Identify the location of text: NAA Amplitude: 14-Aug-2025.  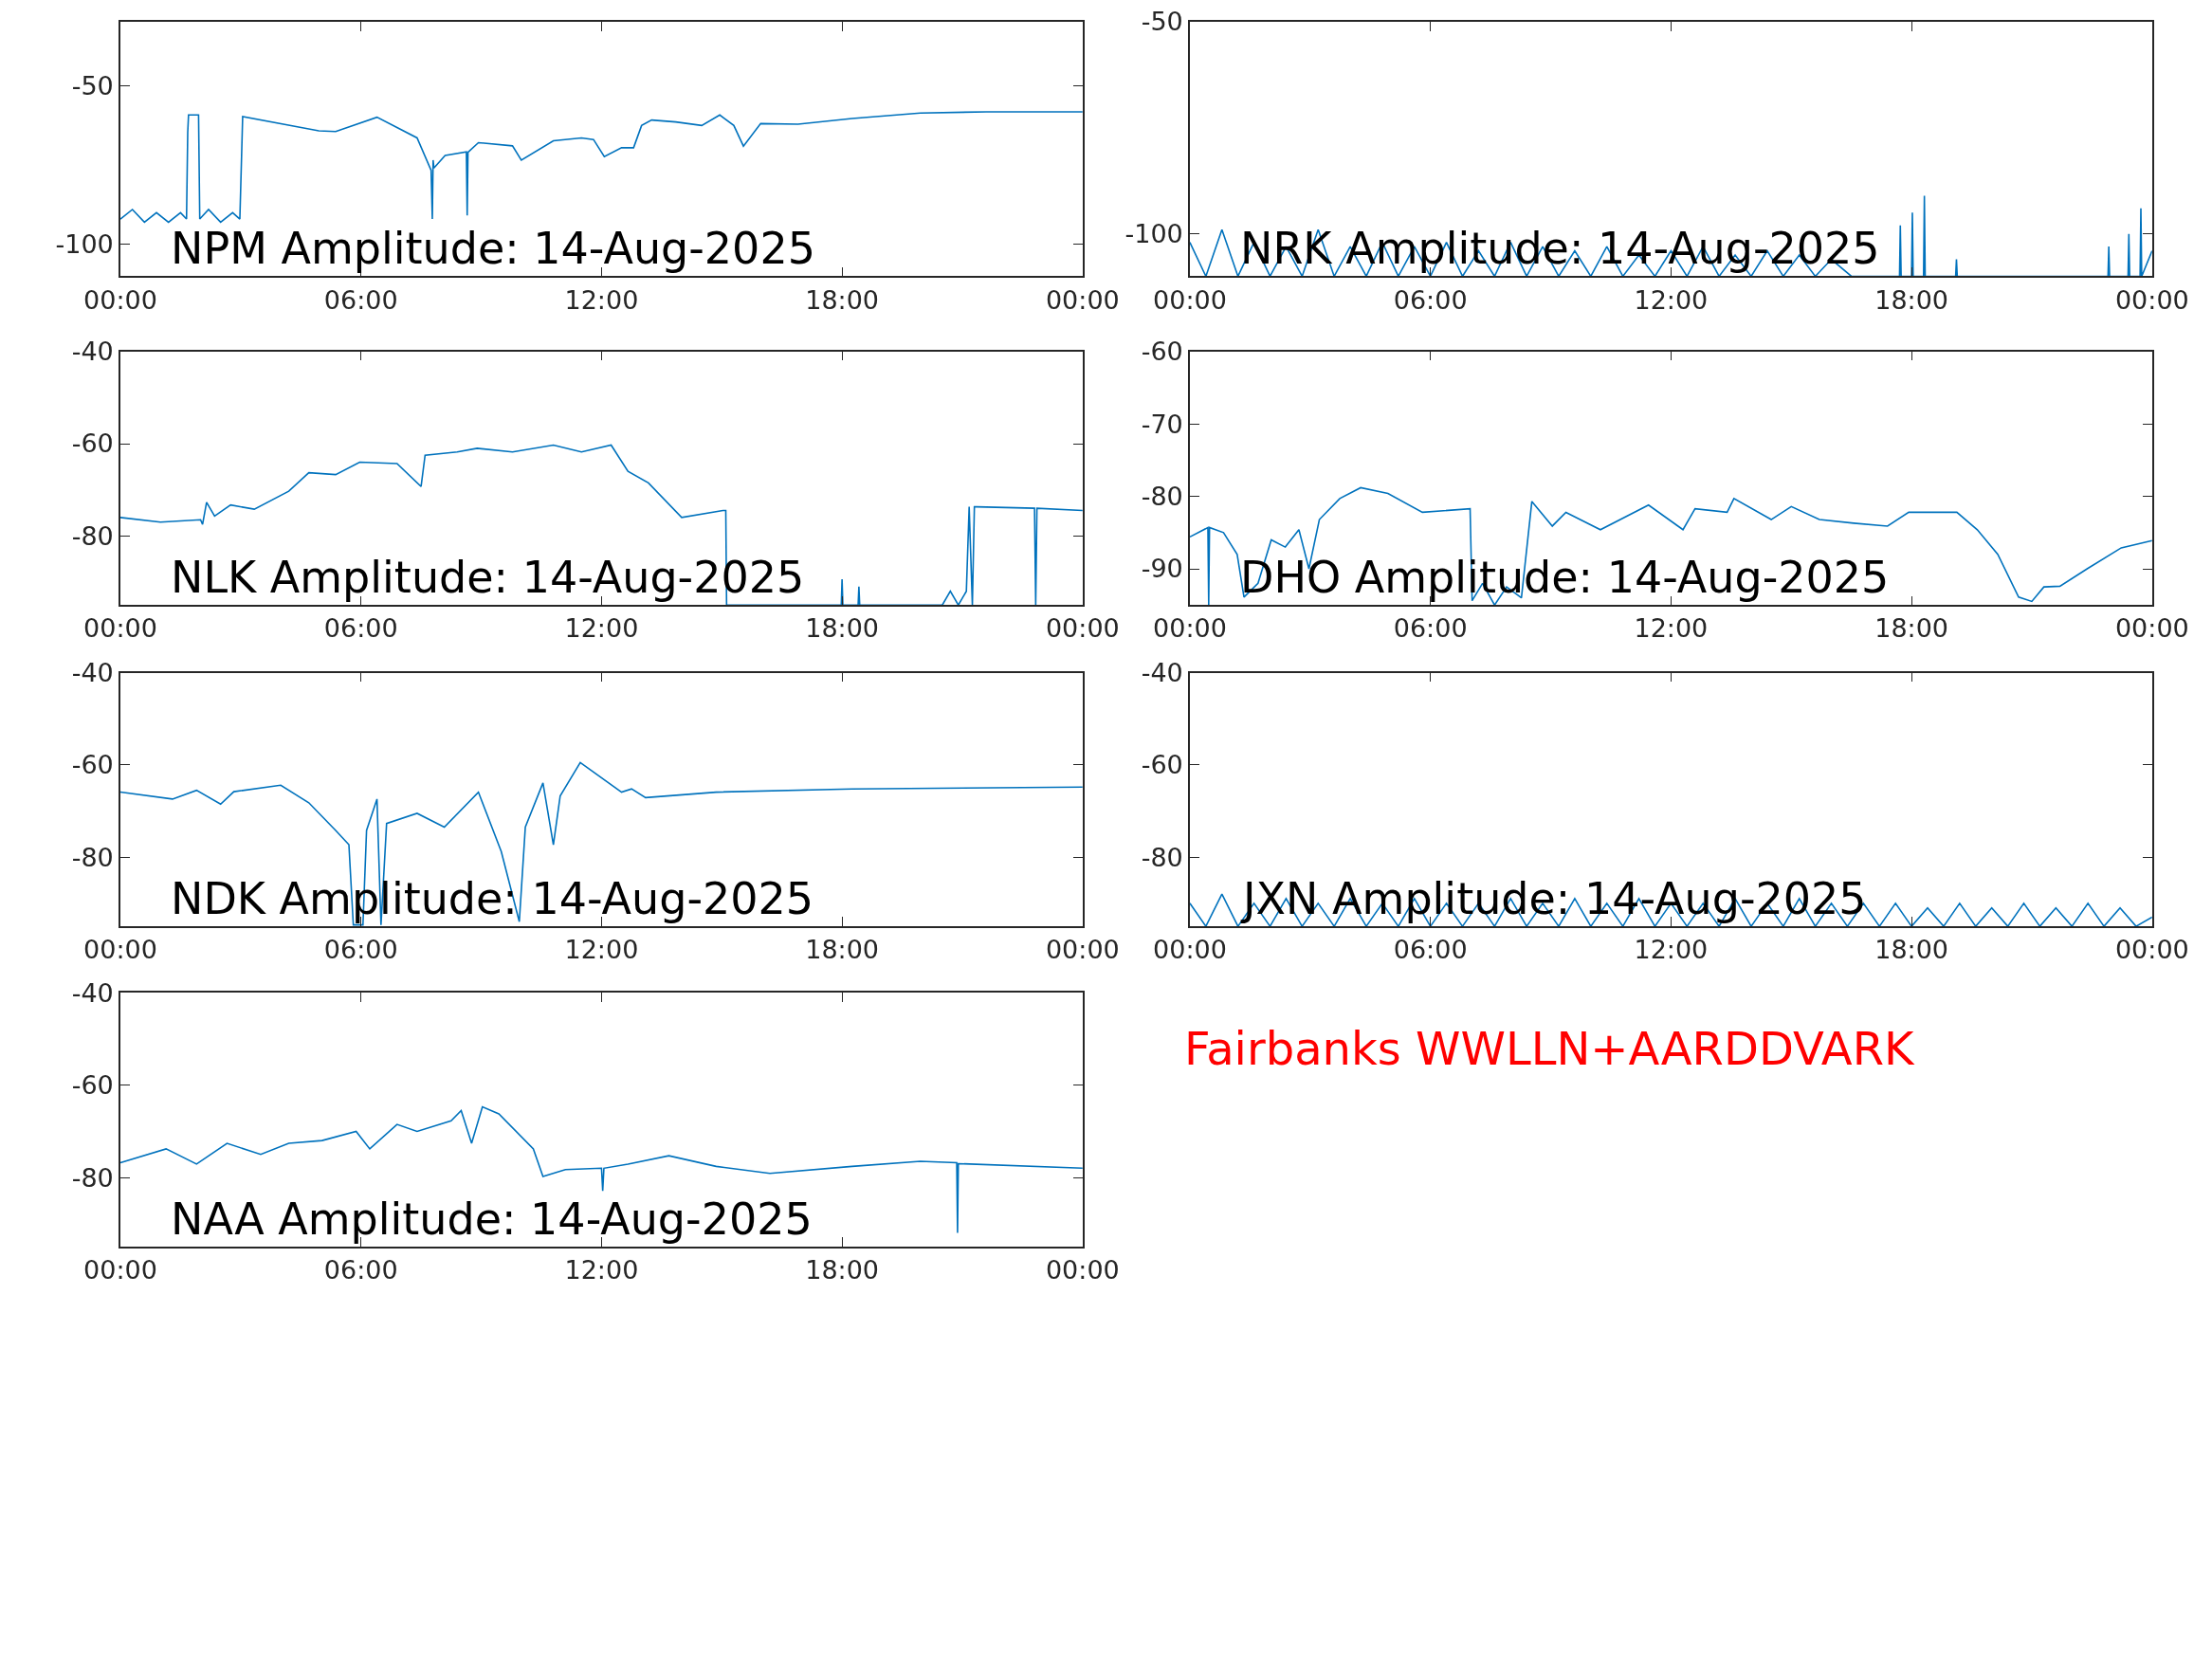
(492, 1219).